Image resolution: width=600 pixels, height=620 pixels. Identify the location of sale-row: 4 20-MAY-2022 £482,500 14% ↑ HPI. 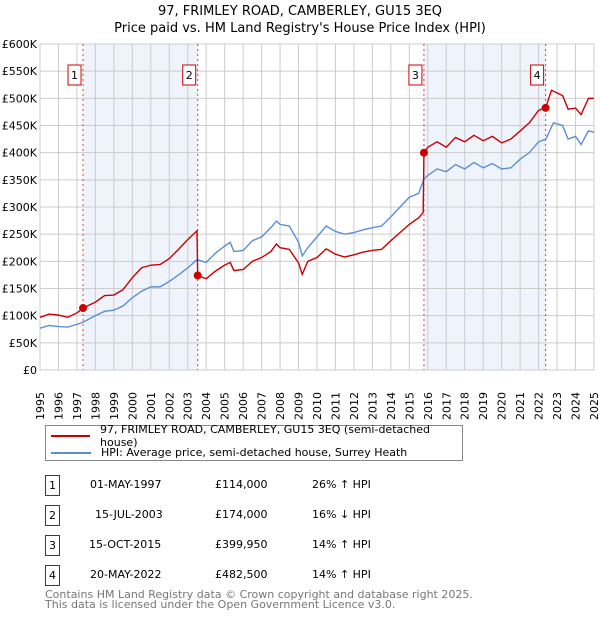
(255, 575).